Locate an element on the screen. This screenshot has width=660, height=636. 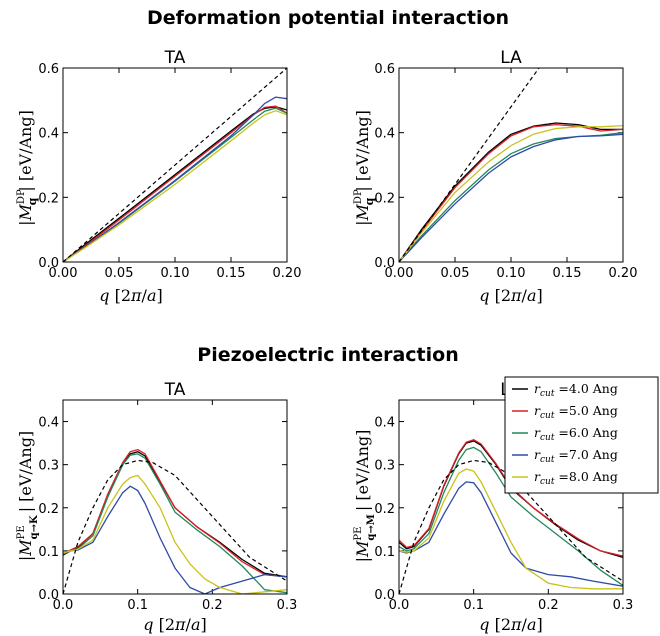
y-axis-label-pe-la: |MPE q→M| [eV/Ang] is located at coordinates (365, 496).